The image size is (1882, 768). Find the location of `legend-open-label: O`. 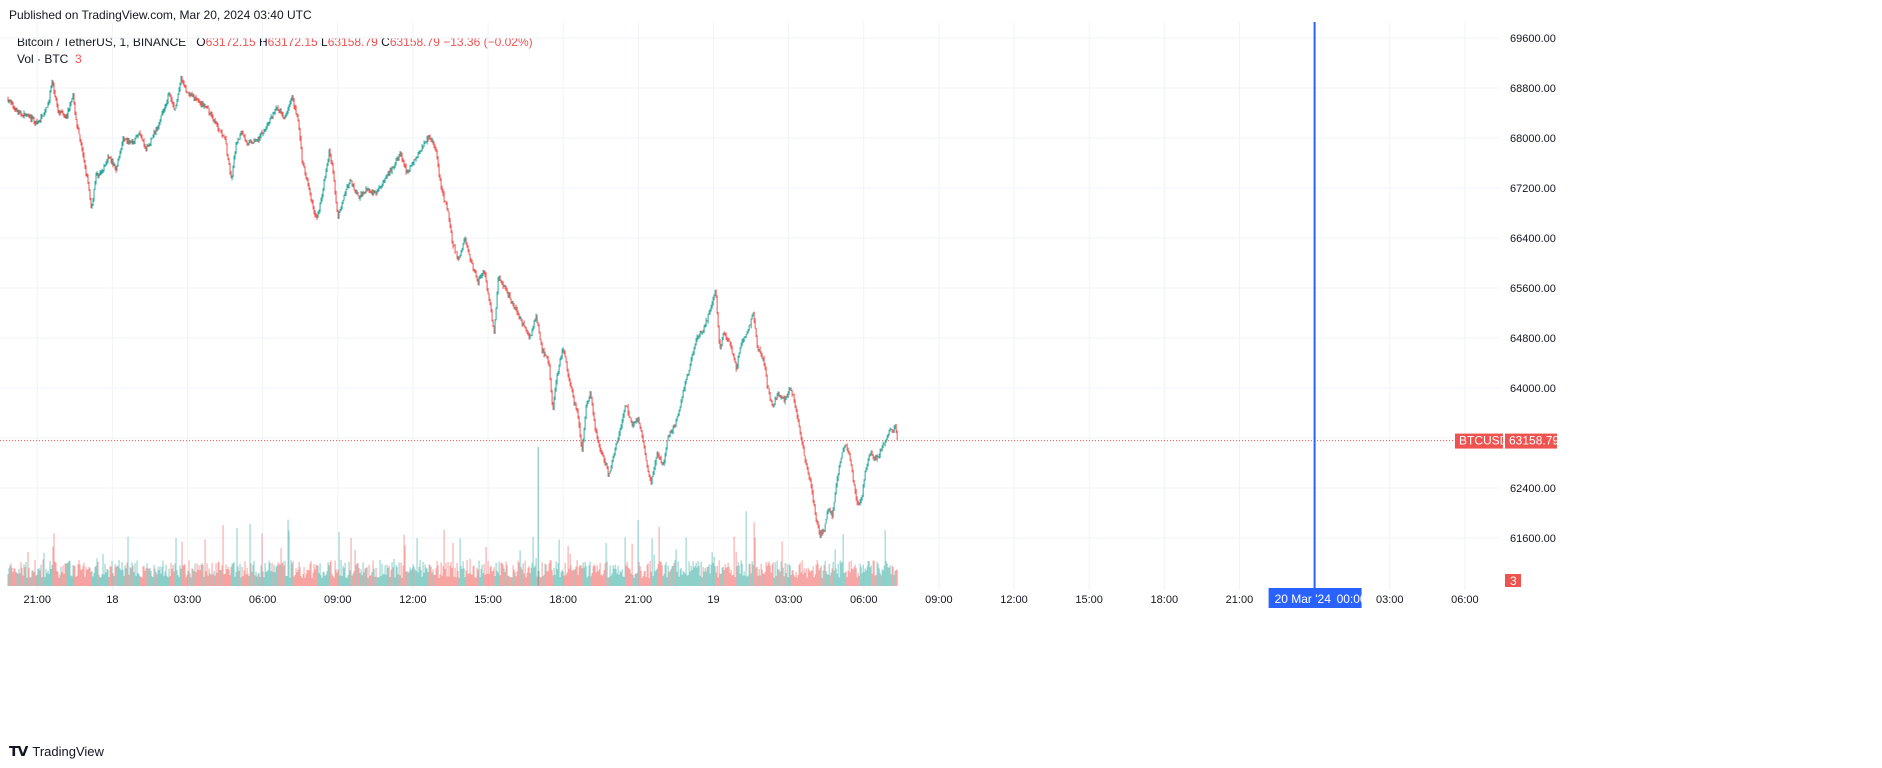

legend-open-label: O is located at coordinates (201, 42).